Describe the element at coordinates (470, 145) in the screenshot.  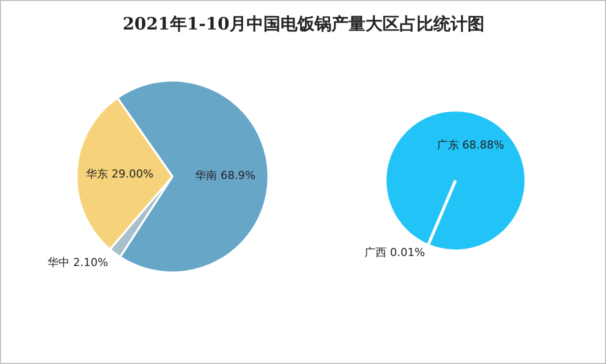
I see `slice-label: 广东 68.88%` at that location.